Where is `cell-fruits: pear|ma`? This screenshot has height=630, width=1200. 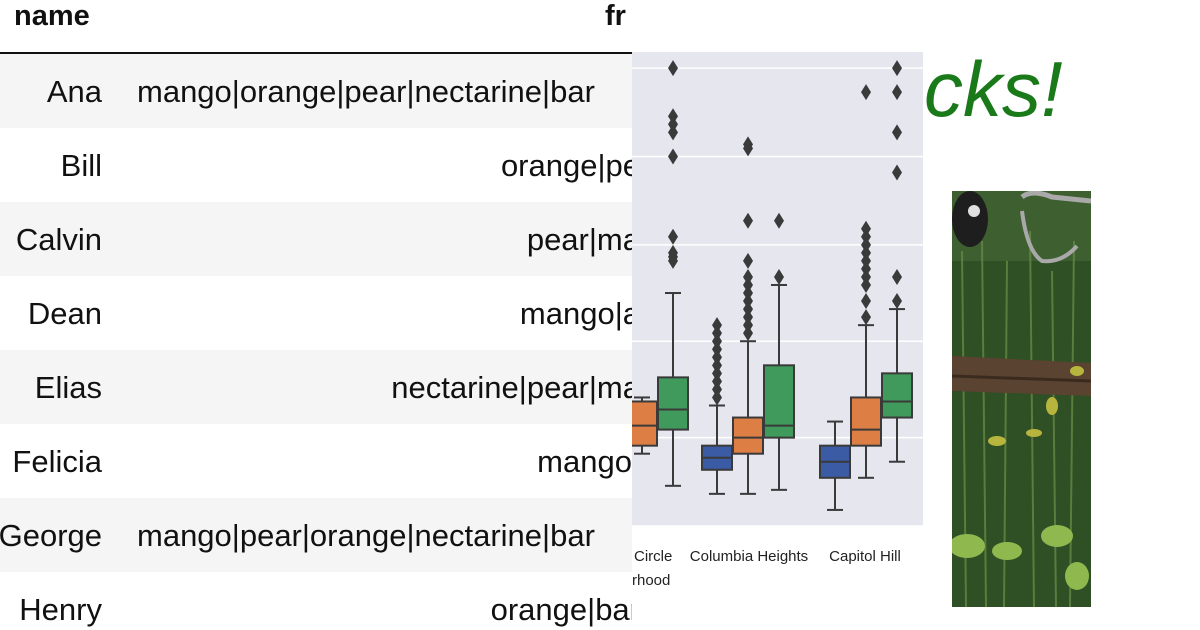 cell-fruits: pear|ma is located at coordinates (579, 239).